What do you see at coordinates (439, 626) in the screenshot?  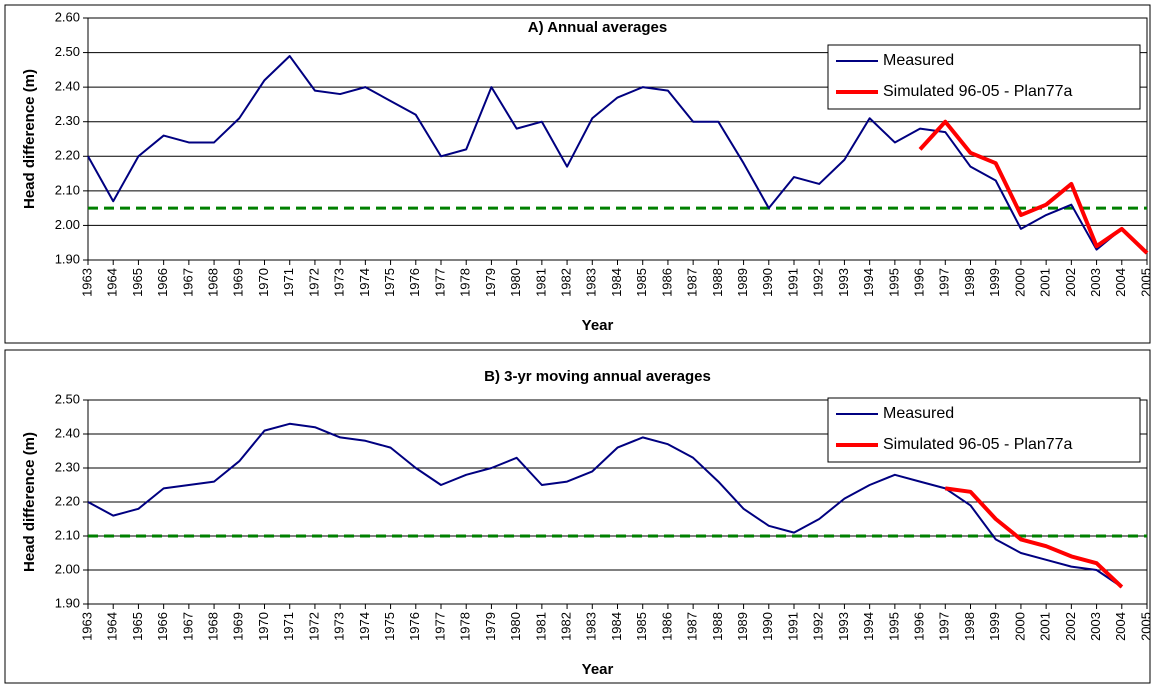 I see `x-tick-label: 1977` at bounding box center [439, 626].